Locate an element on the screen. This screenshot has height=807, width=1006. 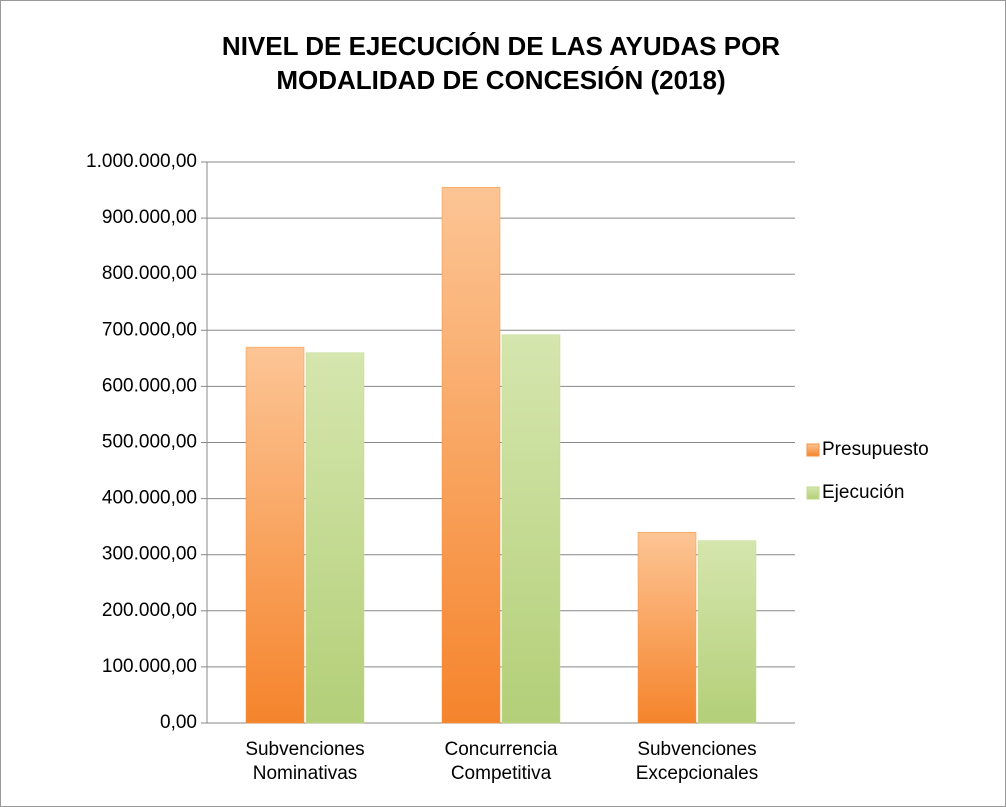
y-tick-label: 300.000,00 is located at coordinates (149, 554).